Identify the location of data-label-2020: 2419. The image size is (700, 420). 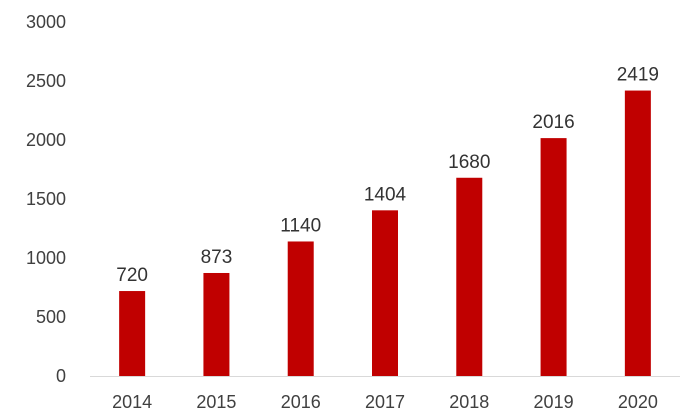
(638, 75).